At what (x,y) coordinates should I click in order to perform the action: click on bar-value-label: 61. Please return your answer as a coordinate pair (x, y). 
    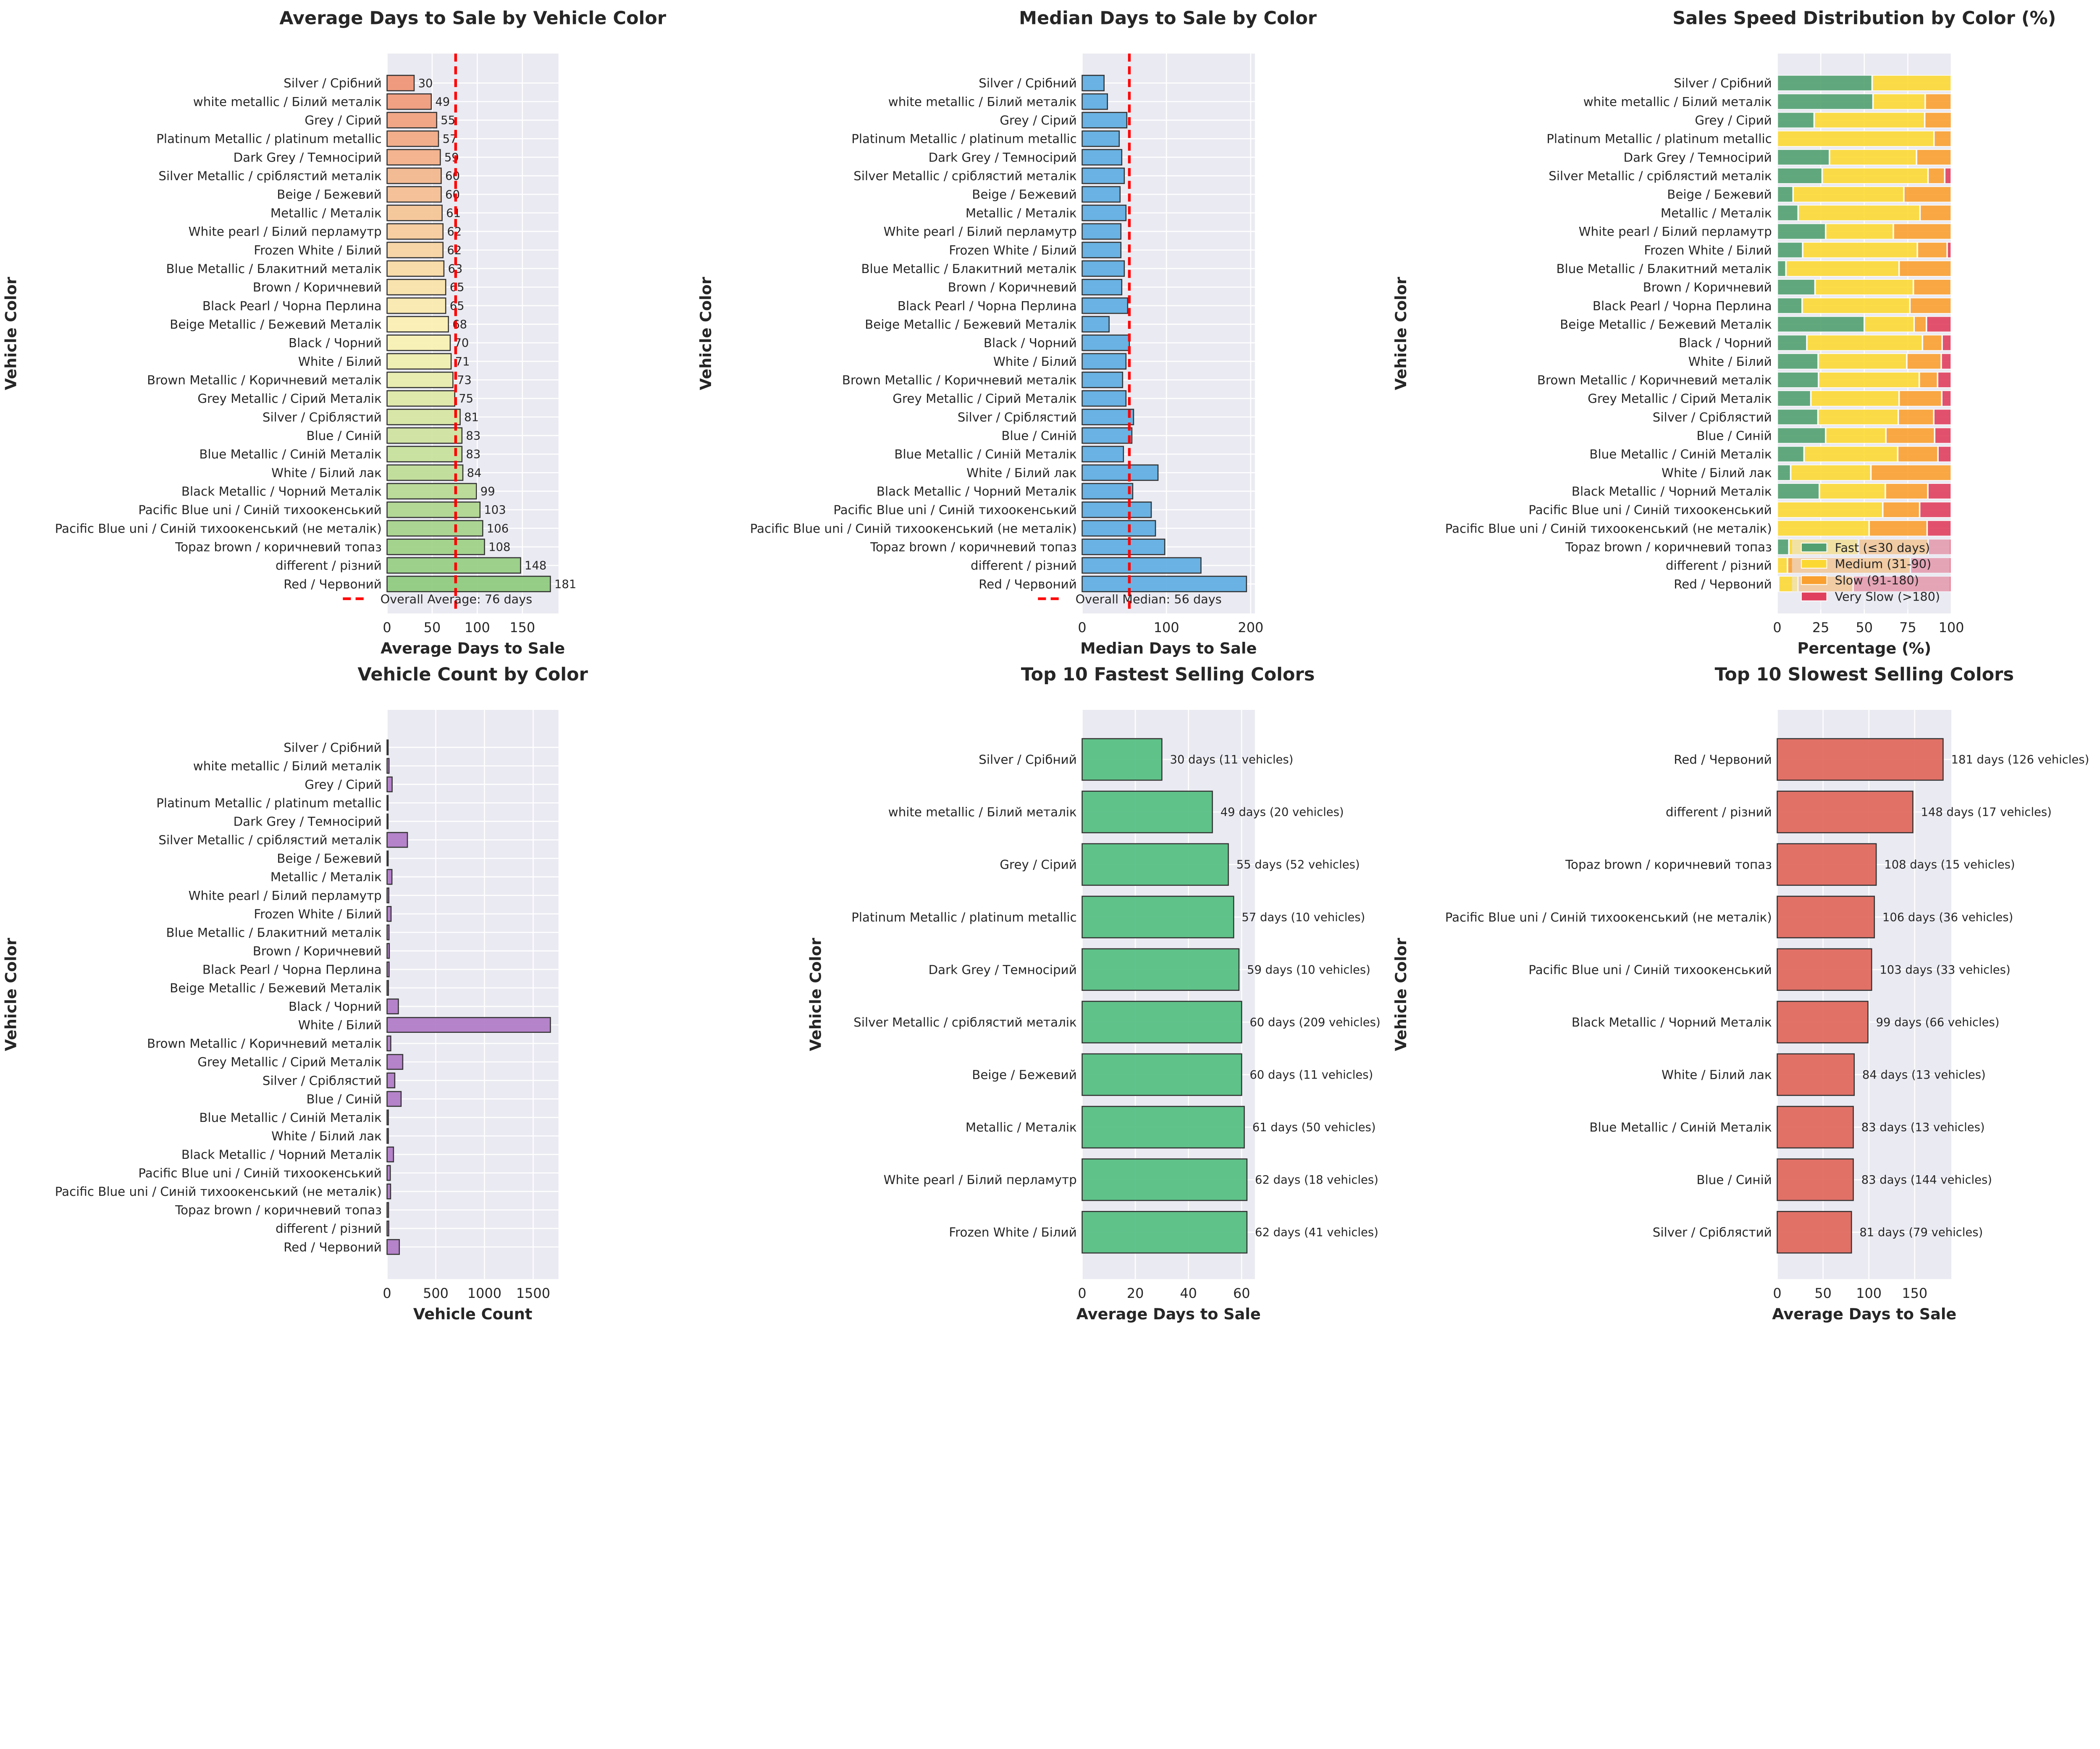
    Looking at the image, I should click on (453, 213).